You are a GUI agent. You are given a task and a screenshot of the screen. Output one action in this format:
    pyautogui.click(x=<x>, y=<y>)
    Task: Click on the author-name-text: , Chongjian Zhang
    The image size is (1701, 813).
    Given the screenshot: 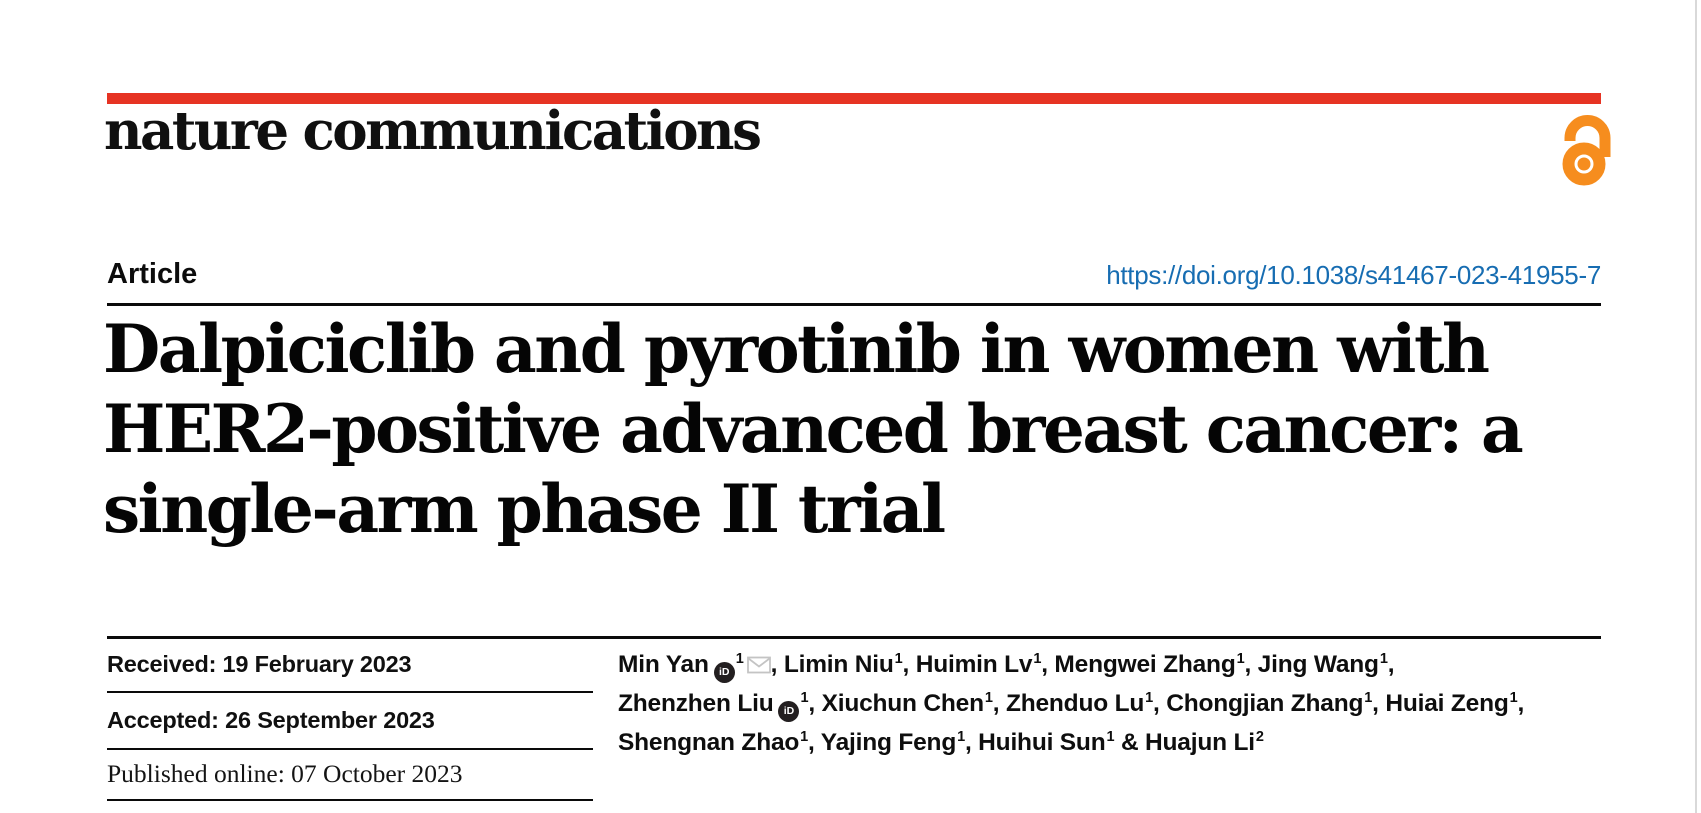 What is the action you would take?
    pyautogui.click(x=1258, y=703)
    